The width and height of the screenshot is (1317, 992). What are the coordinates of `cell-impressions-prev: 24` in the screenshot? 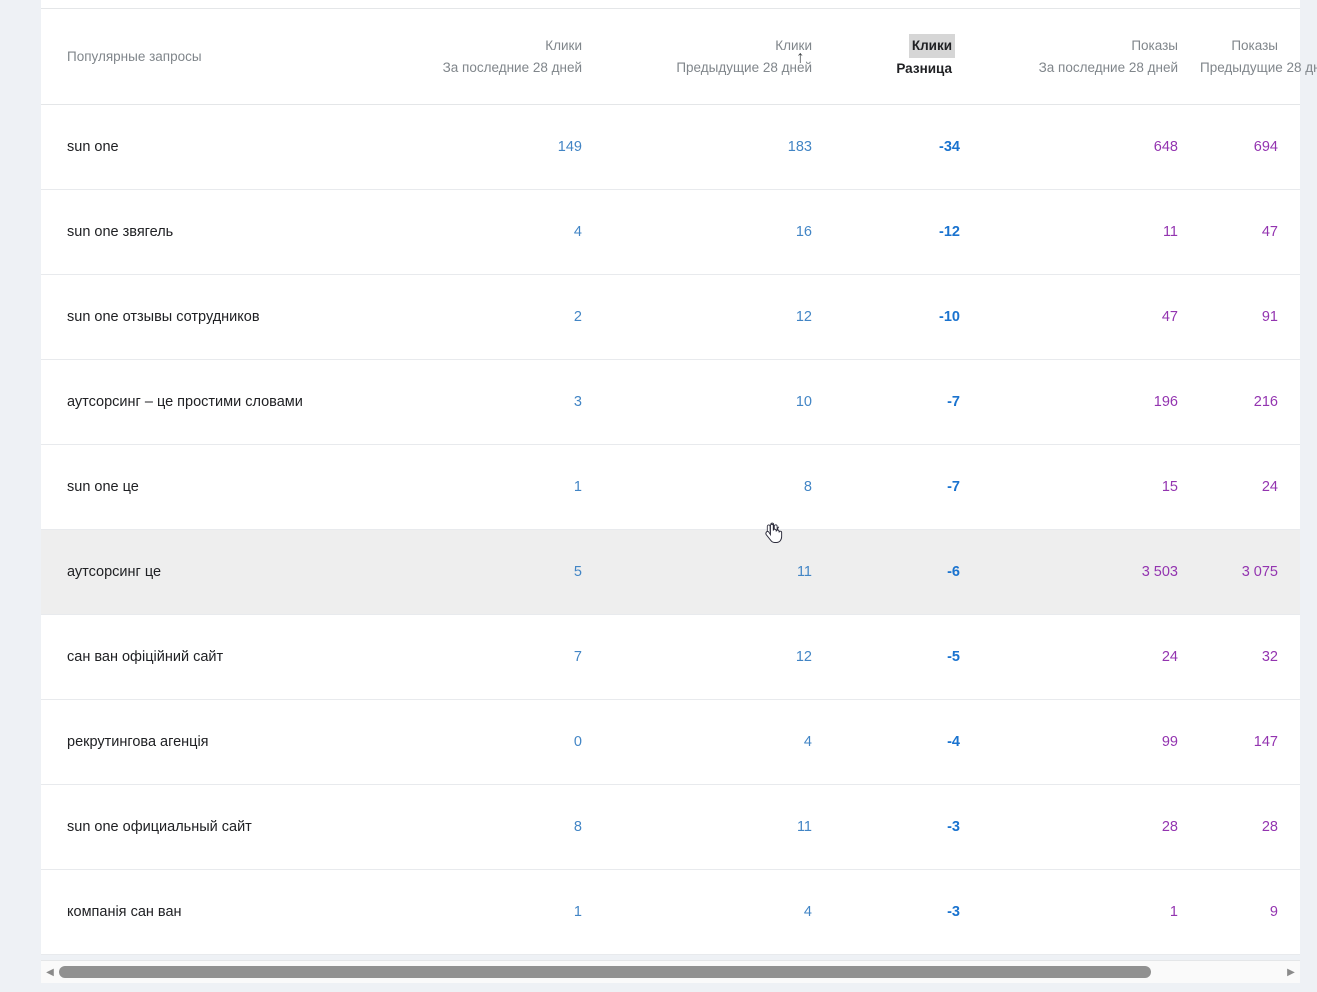 It's located at (1250, 487).